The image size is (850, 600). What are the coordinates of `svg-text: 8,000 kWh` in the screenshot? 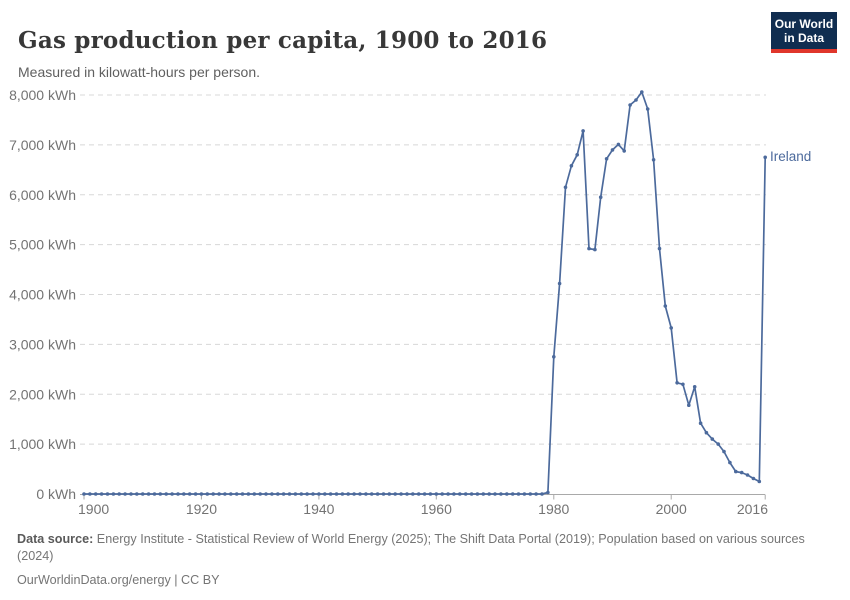 It's located at (42, 95).